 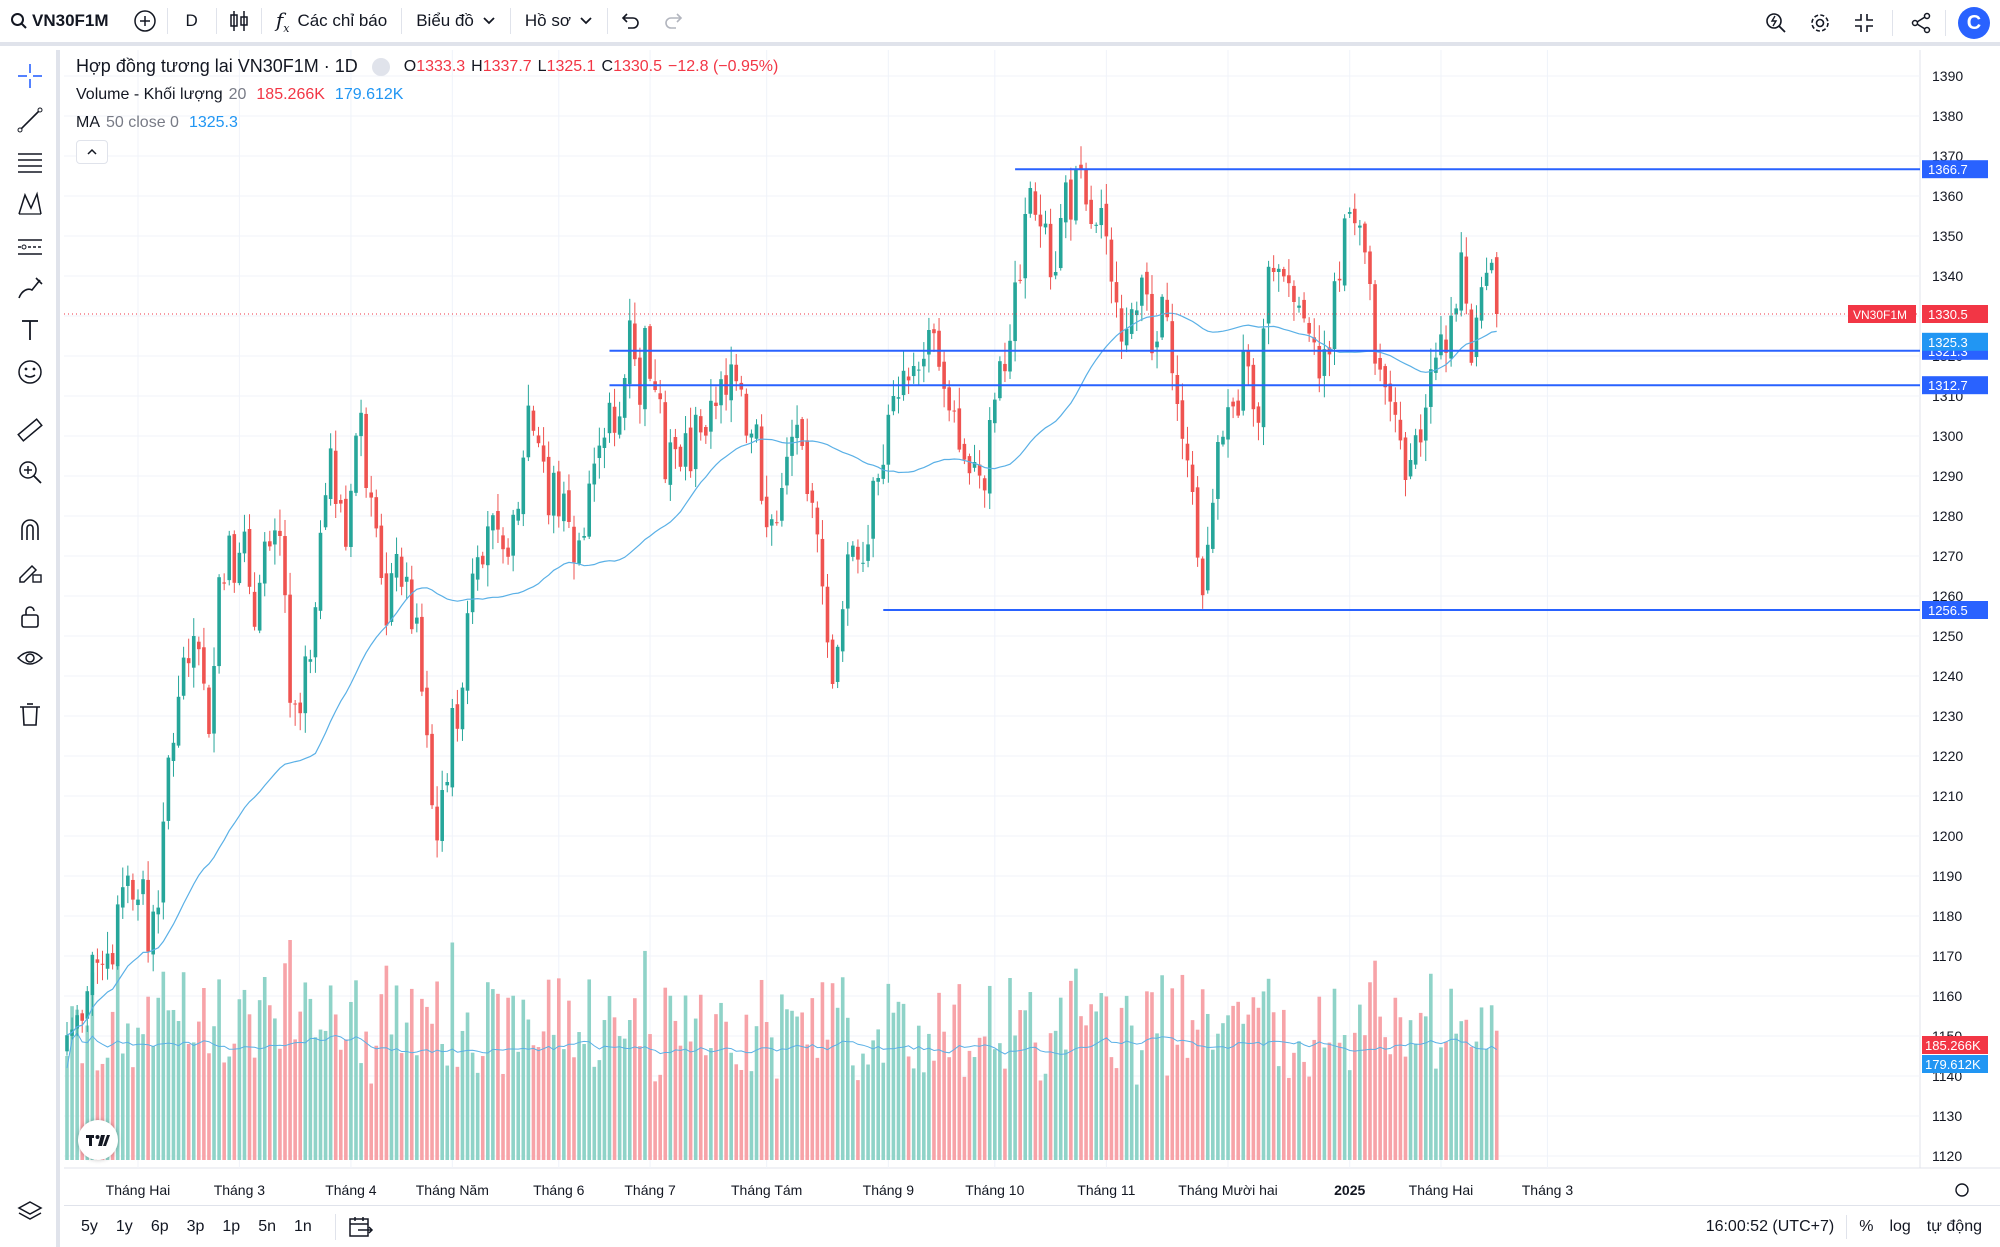 I want to click on profile-menu-button: Hồ sơ, so click(x=559, y=22).